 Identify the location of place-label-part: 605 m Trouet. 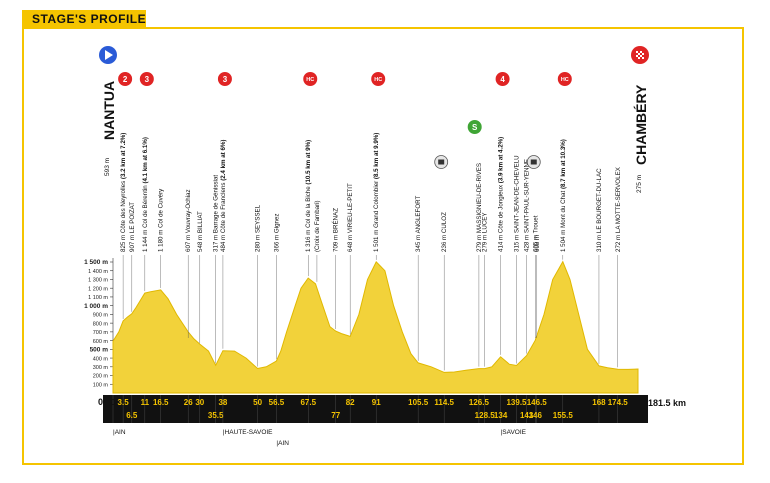
(535, 233).